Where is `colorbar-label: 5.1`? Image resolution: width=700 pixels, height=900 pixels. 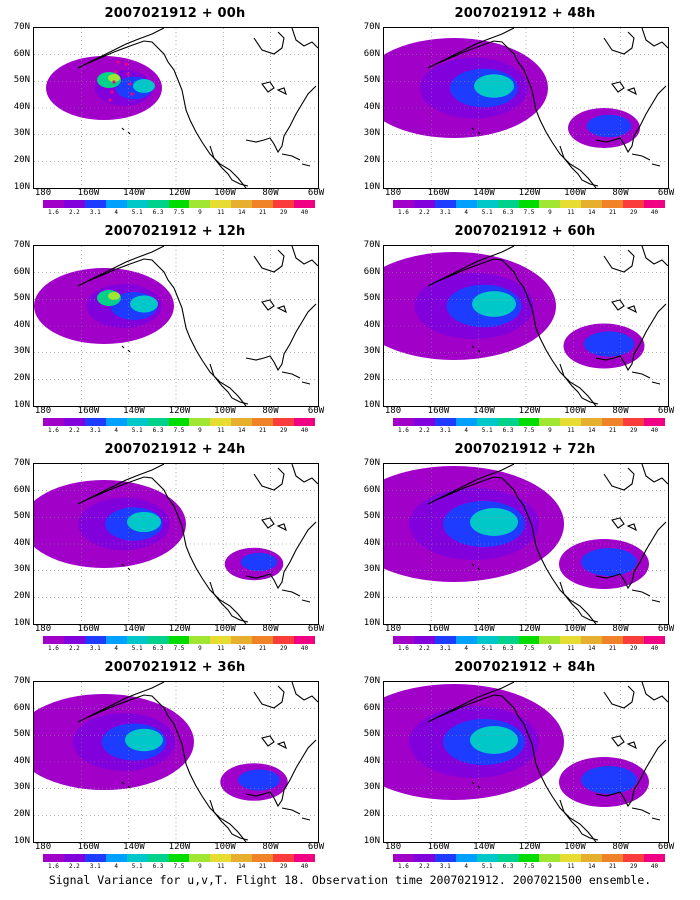
colorbar-label: 5.1 is located at coordinates (137, 648).